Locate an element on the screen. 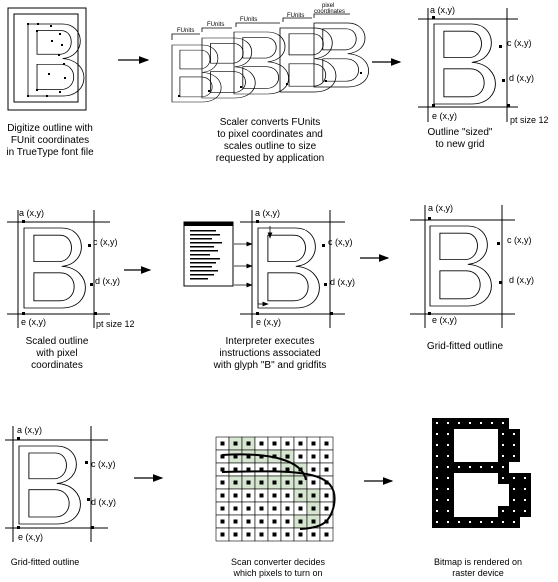  pixel-grid is located at coordinates (274, 489).